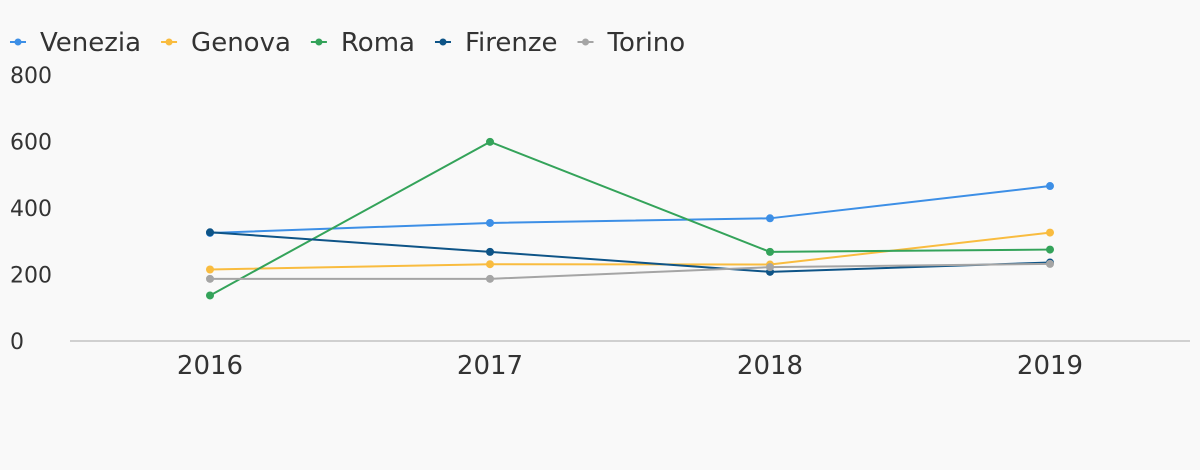 This screenshot has width=1200, height=470. Describe the element at coordinates (511, 43) in the screenshot. I see `legend-label: Firenze` at that location.